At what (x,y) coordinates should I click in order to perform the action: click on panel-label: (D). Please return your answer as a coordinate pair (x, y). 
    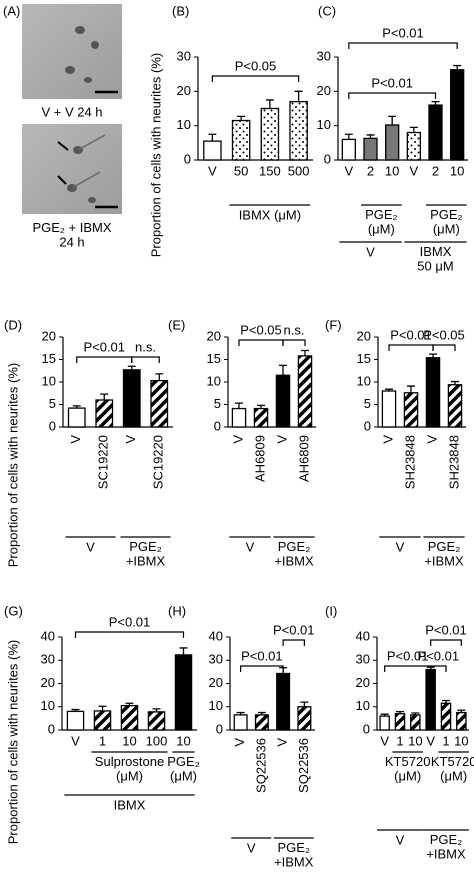
    Looking at the image, I should click on (13, 324).